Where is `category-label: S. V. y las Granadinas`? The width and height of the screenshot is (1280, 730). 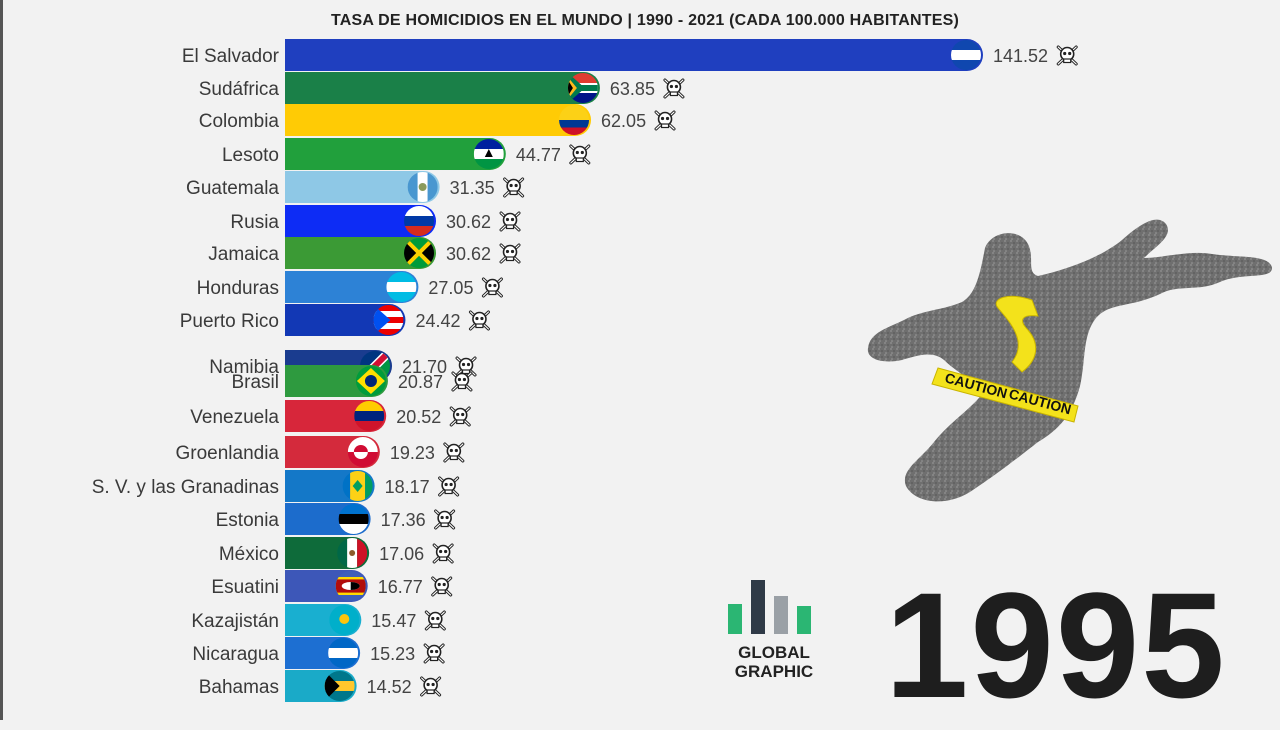 category-label: S. V. y las Granadinas is located at coordinates (185, 487).